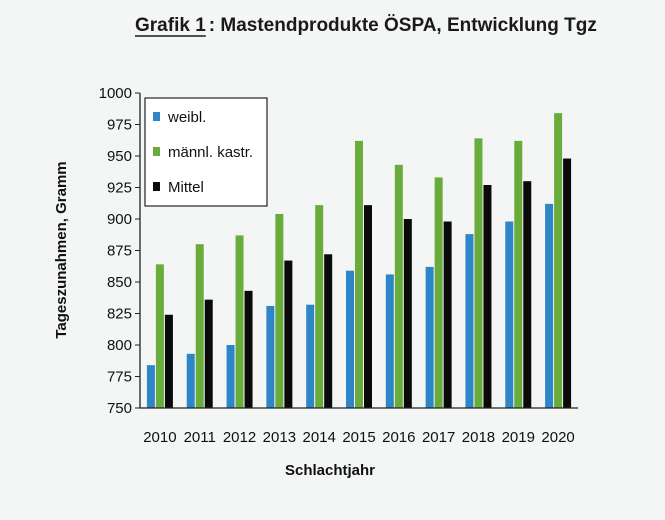 The width and height of the screenshot is (665, 520). Describe the element at coordinates (429, 337) in the screenshot. I see `bar-weibl-2017` at that location.